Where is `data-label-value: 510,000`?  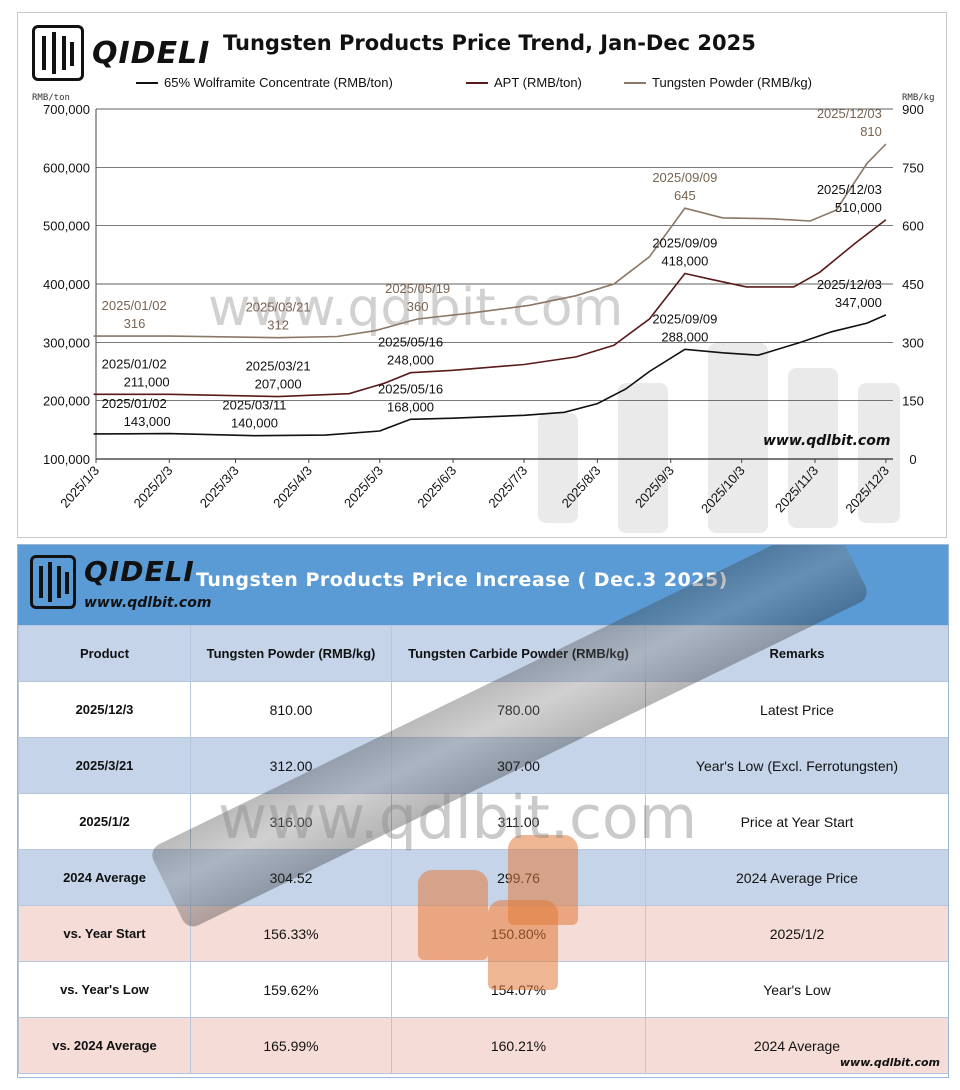 data-label-value: 510,000 is located at coordinates (858, 207).